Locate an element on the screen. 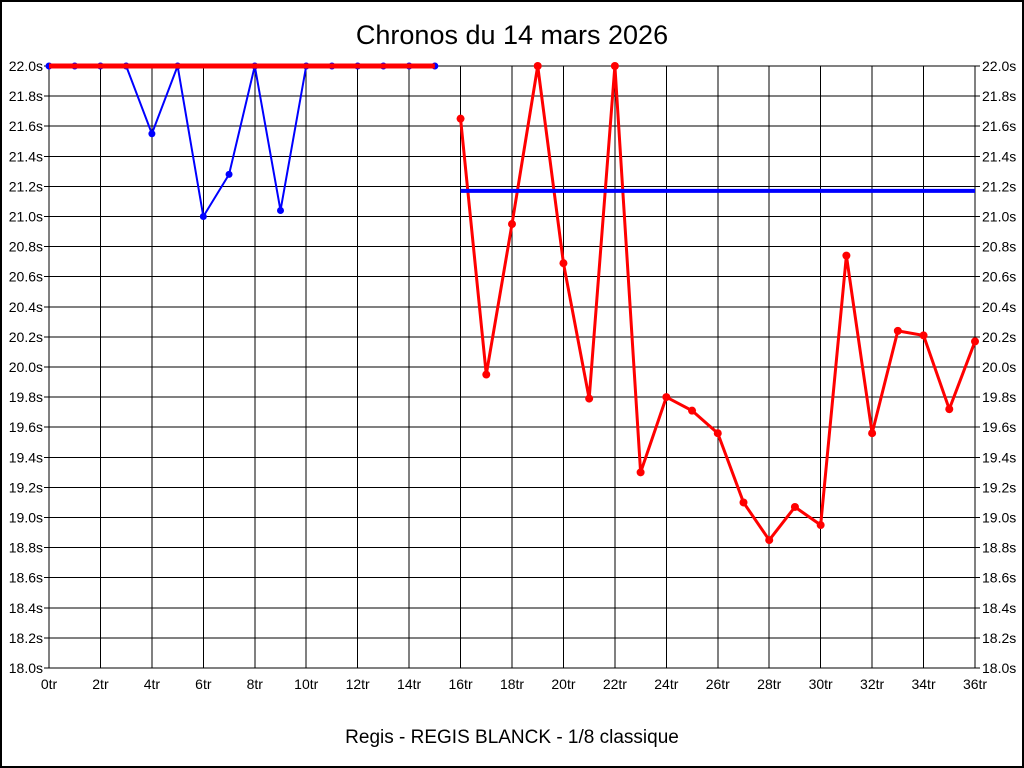 Image resolution: width=1024 pixels, height=768 pixels. x-tick-label: 12tr is located at coordinates (358, 684).